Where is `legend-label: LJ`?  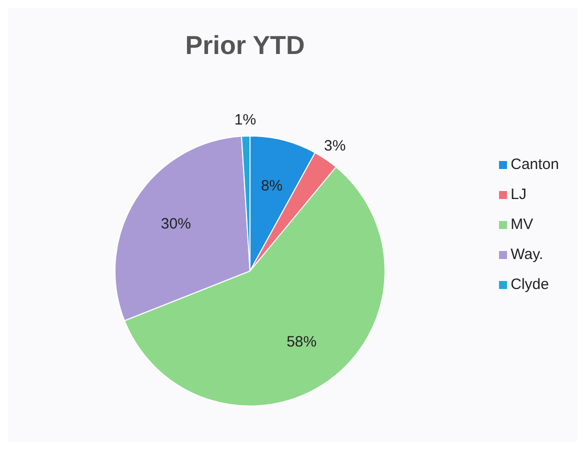
legend-label: LJ is located at coordinates (518, 194).